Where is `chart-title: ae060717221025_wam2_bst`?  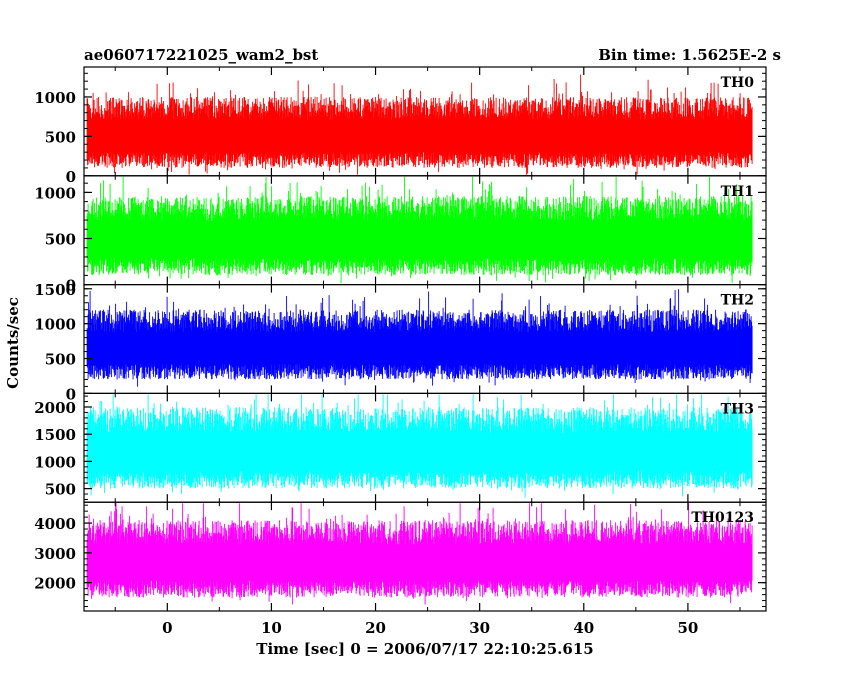 chart-title: ae060717221025_wam2_bst is located at coordinates (201, 55).